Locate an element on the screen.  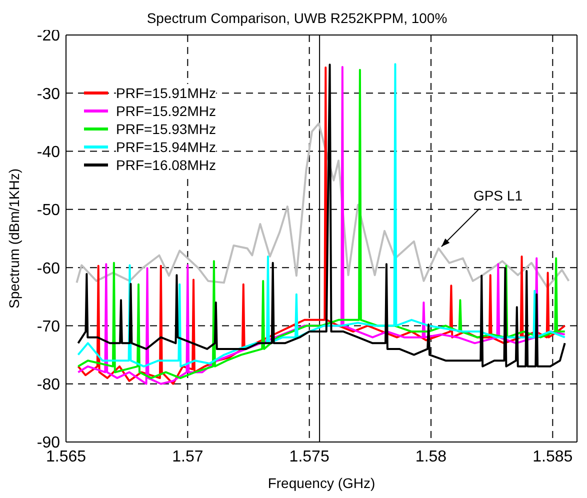
y-tick-label: -80 is located at coordinates (48, 385).